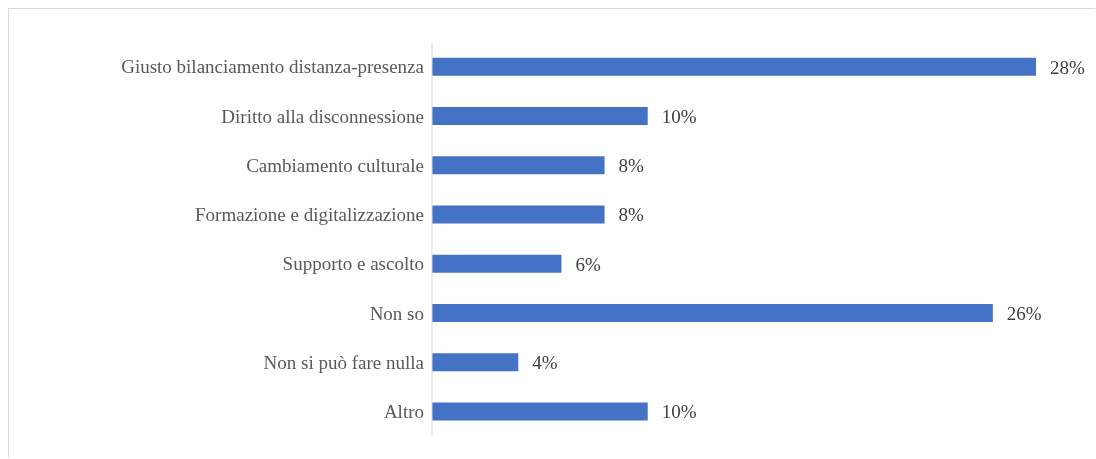  What do you see at coordinates (273, 67) in the screenshot?
I see `y-tick-label: Giusto bilanciamento distanza-presenza` at bounding box center [273, 67].